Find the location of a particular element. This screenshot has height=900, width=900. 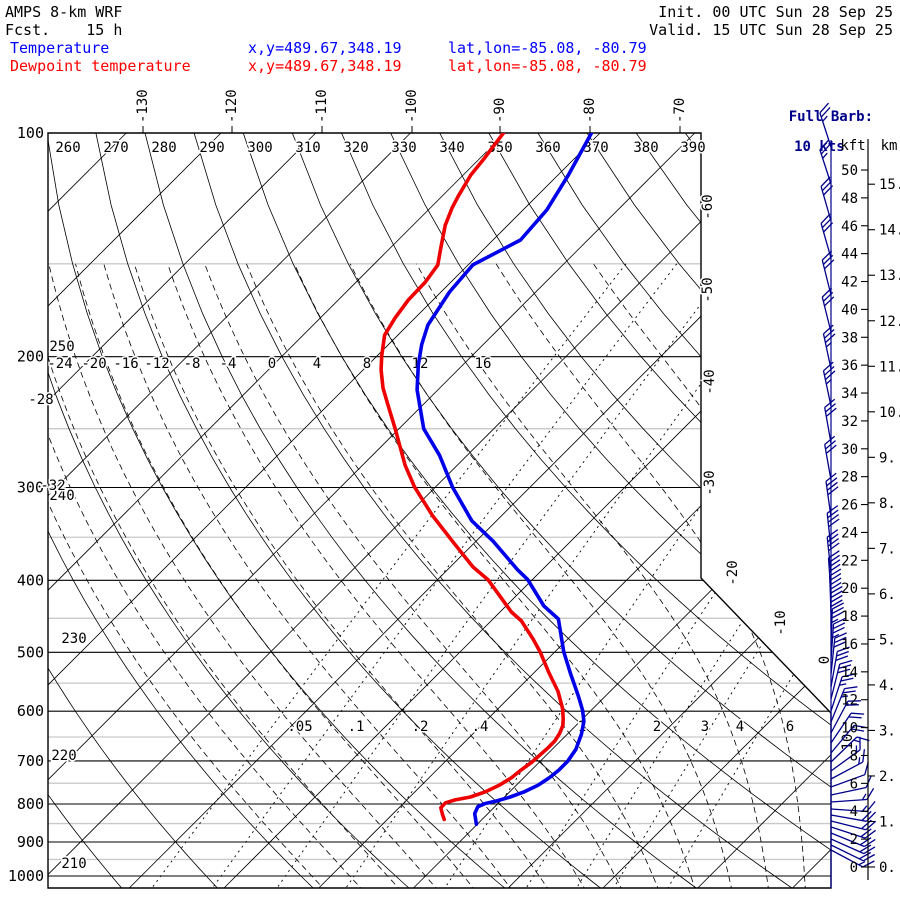

kft-tick-label: 28 is located at coordinates (849, 478).